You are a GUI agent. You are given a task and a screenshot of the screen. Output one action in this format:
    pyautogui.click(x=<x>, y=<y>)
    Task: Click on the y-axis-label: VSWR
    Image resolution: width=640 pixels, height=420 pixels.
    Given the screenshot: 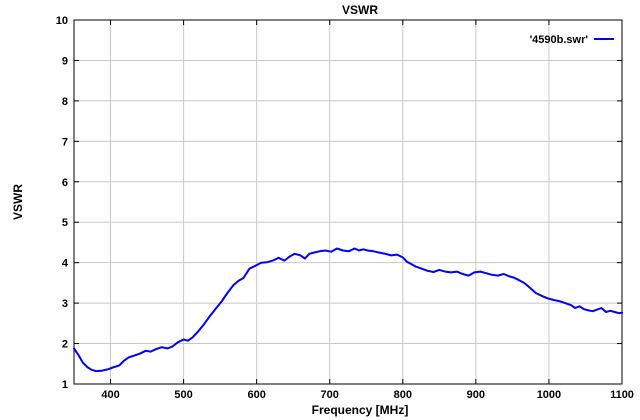 What is the action you would take?
    pyautogui.click(x=18, y=202)
    